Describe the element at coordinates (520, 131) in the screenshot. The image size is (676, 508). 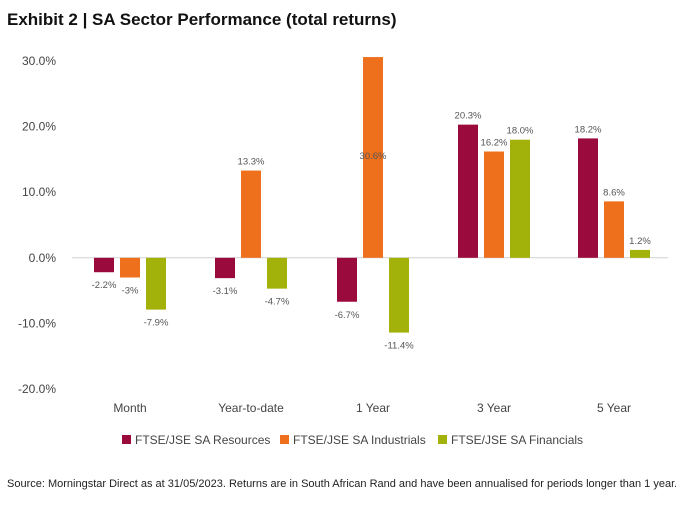
I see `data-label: 18.0%` at that location.